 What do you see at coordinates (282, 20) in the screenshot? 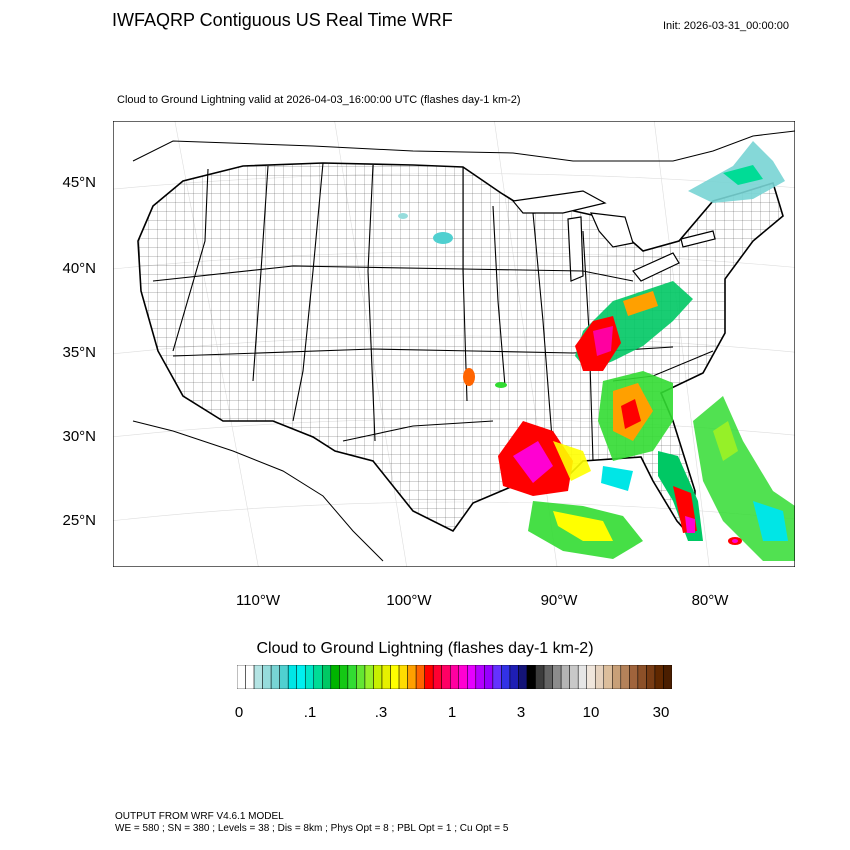
I see `plot-title: IWFAQRP Contiguous US Real Time WRF` at bounding box center [282, 20].